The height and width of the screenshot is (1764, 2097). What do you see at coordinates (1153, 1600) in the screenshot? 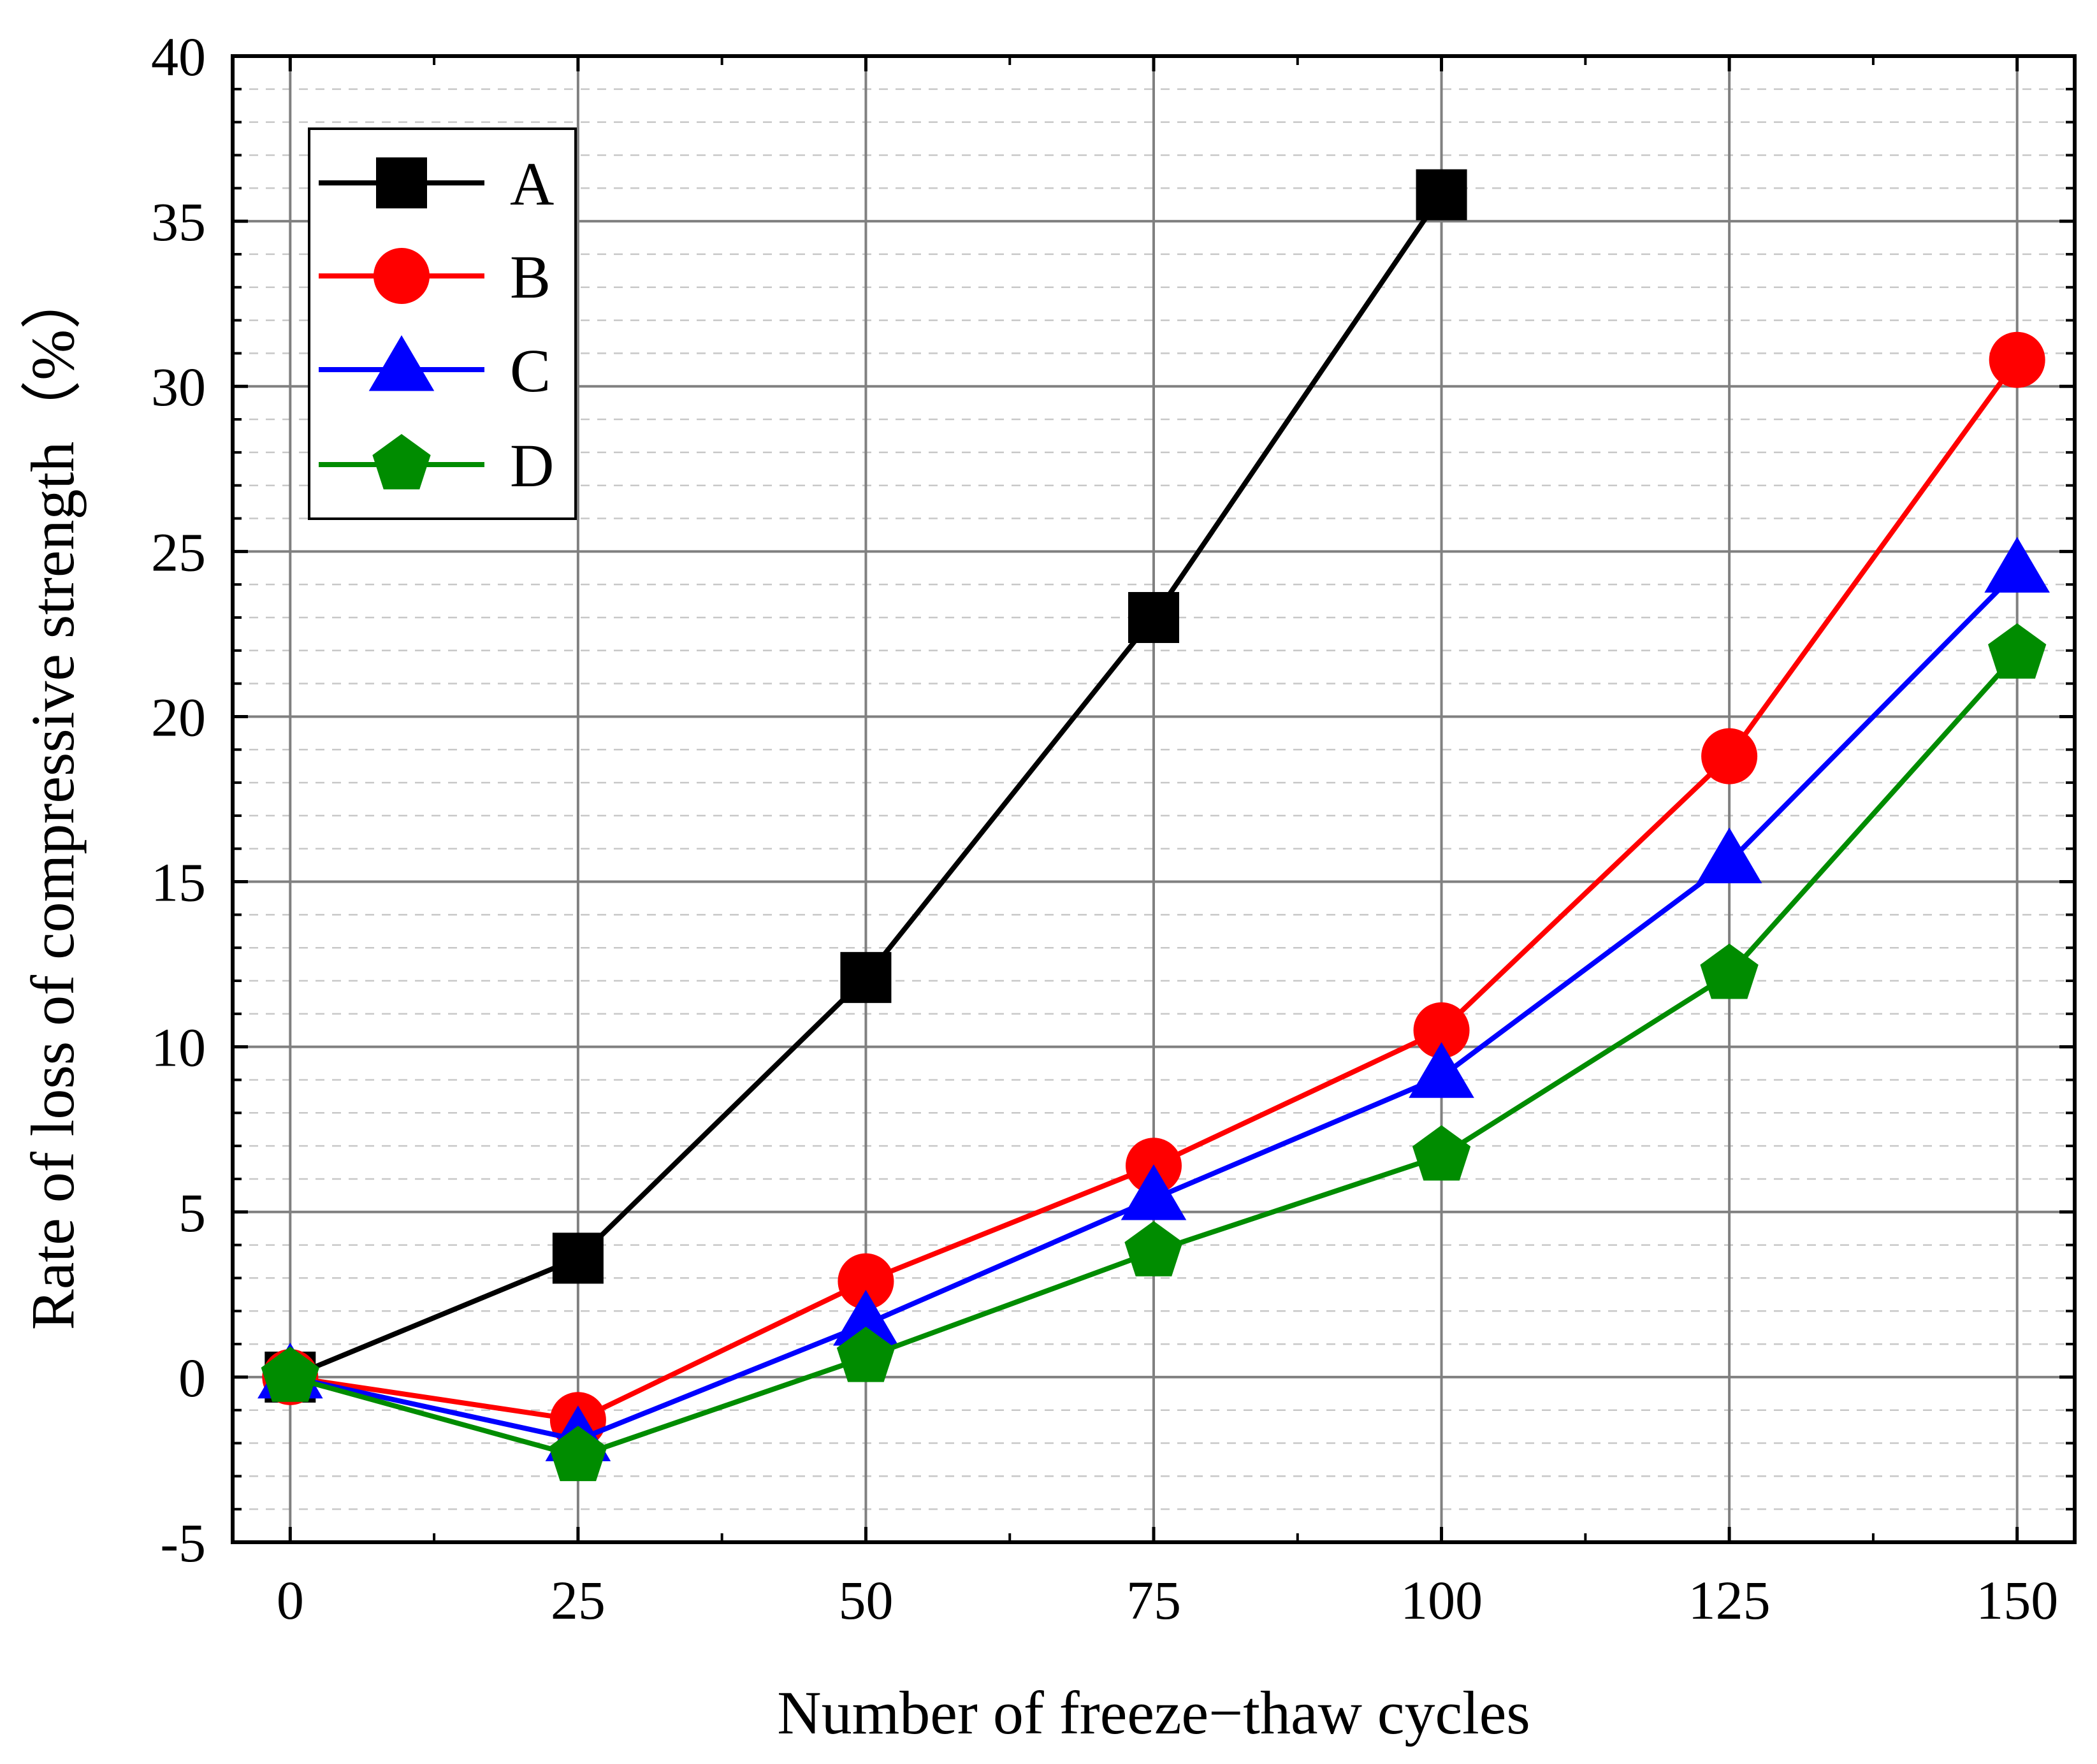
I see `x-tick-label: 75` at bounding box center [1153, 1600].